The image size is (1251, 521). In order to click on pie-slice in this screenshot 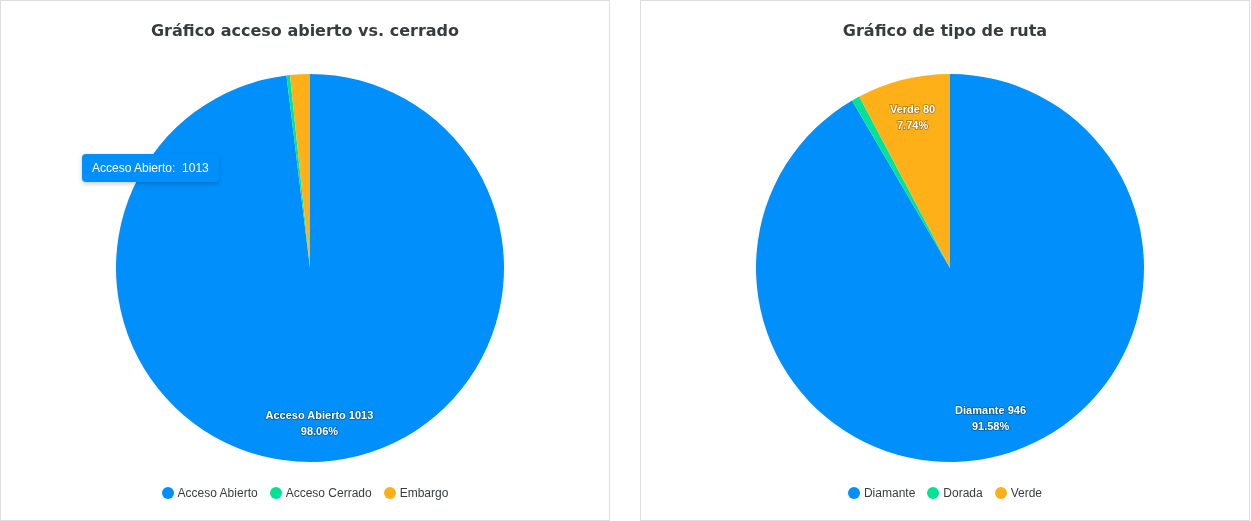, I will do `click(904, 171)`.